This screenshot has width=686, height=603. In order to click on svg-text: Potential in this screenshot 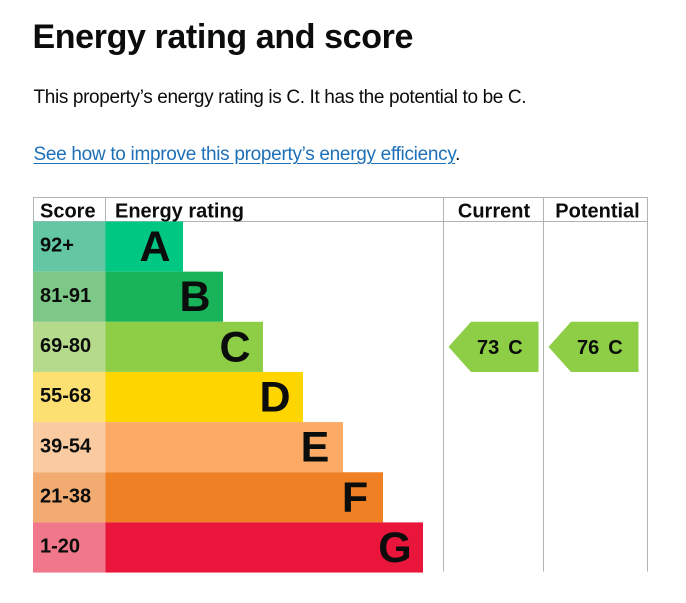, I will do `click(597, 211)`.